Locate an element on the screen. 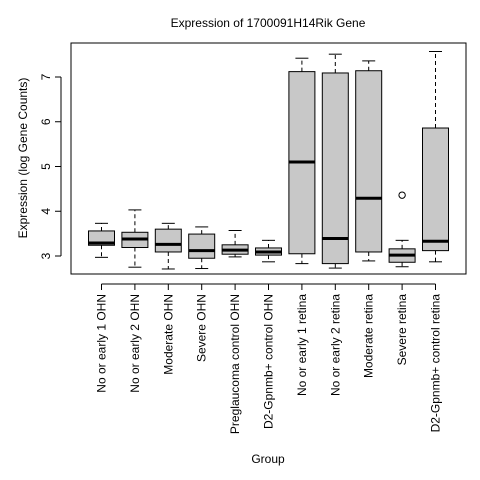 The width and height of the screenshot is (480, 480). x-tick-label: Moderate retina is located at coordinates (369, 336).